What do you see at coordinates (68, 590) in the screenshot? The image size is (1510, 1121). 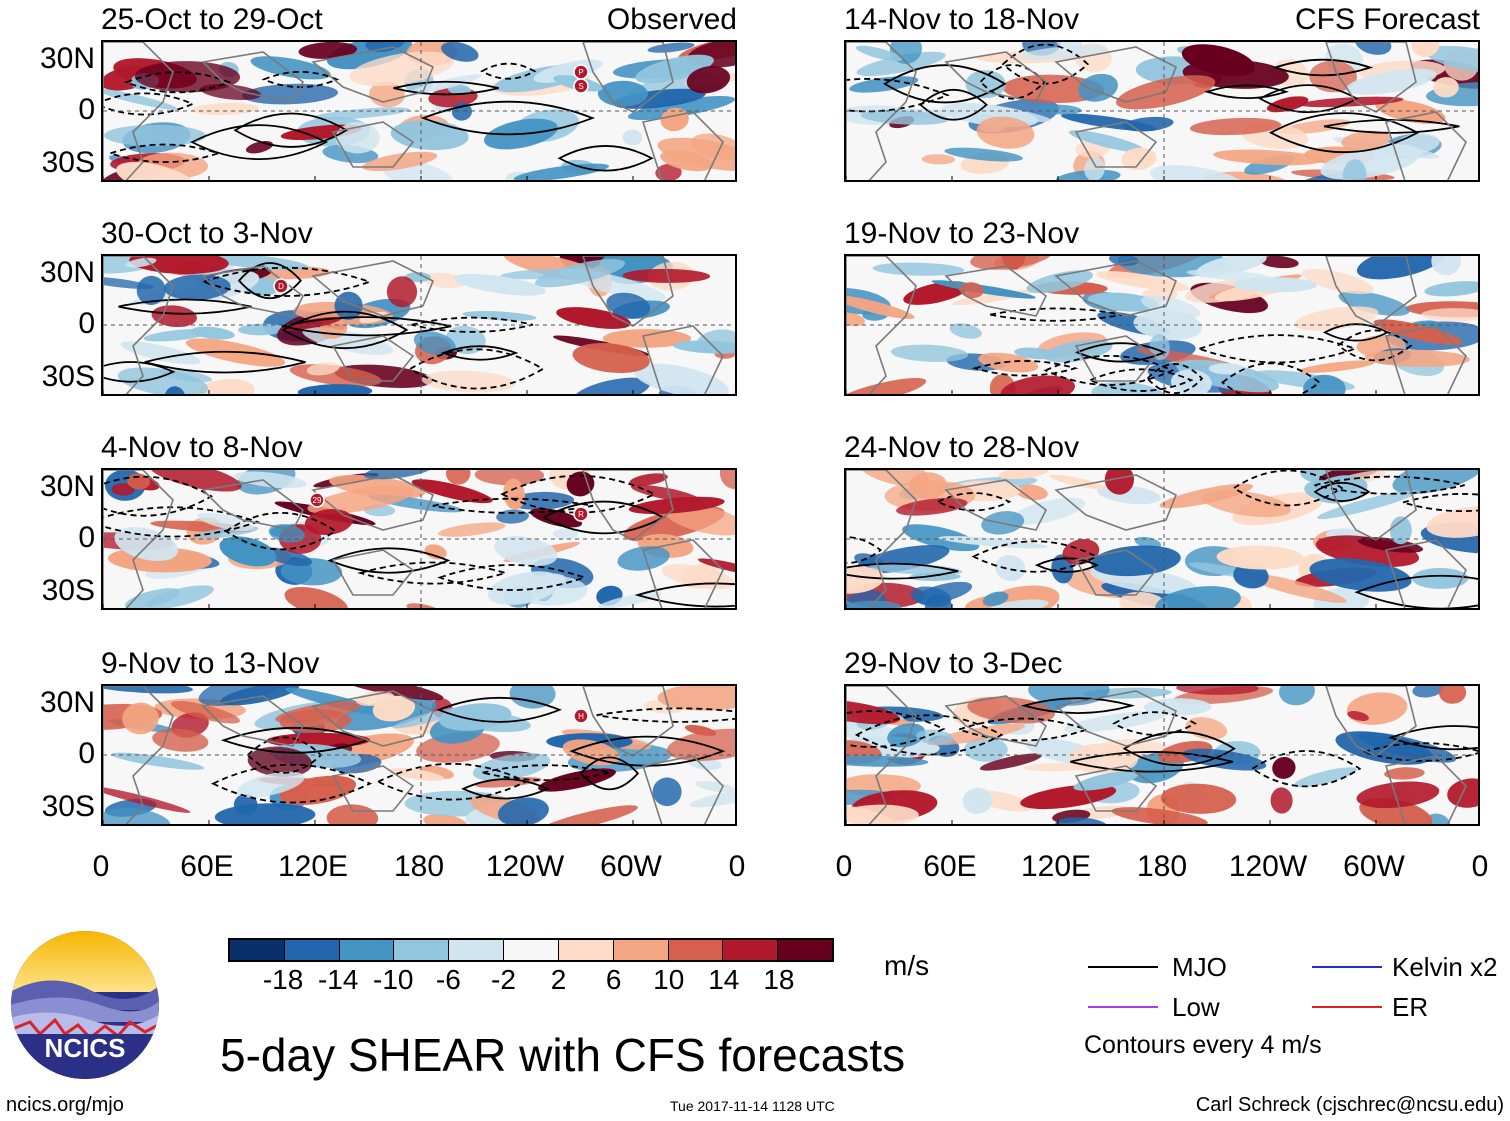 I see `y-tick-label: 30S` at bounding box center [68, 590].